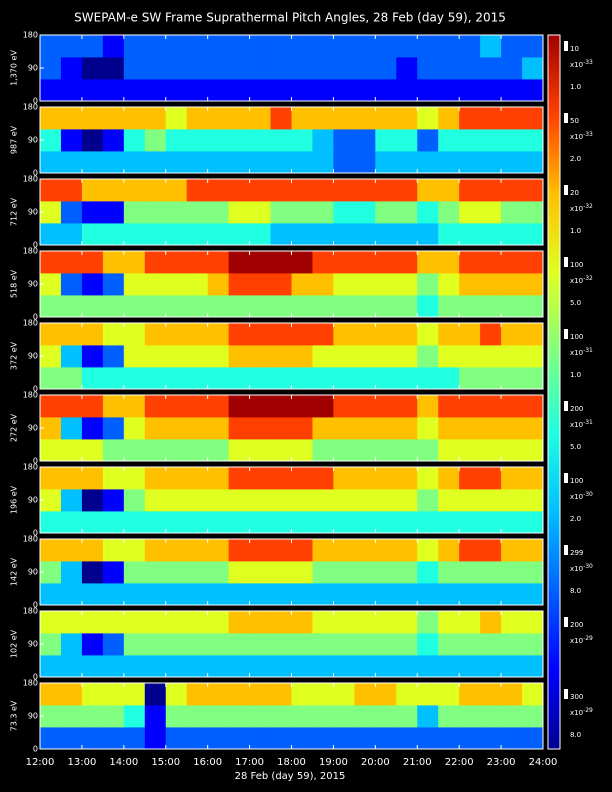 This screenshot has width=612, height=792. I want to click on colorbar-label: 1.0, so click(575, 87).